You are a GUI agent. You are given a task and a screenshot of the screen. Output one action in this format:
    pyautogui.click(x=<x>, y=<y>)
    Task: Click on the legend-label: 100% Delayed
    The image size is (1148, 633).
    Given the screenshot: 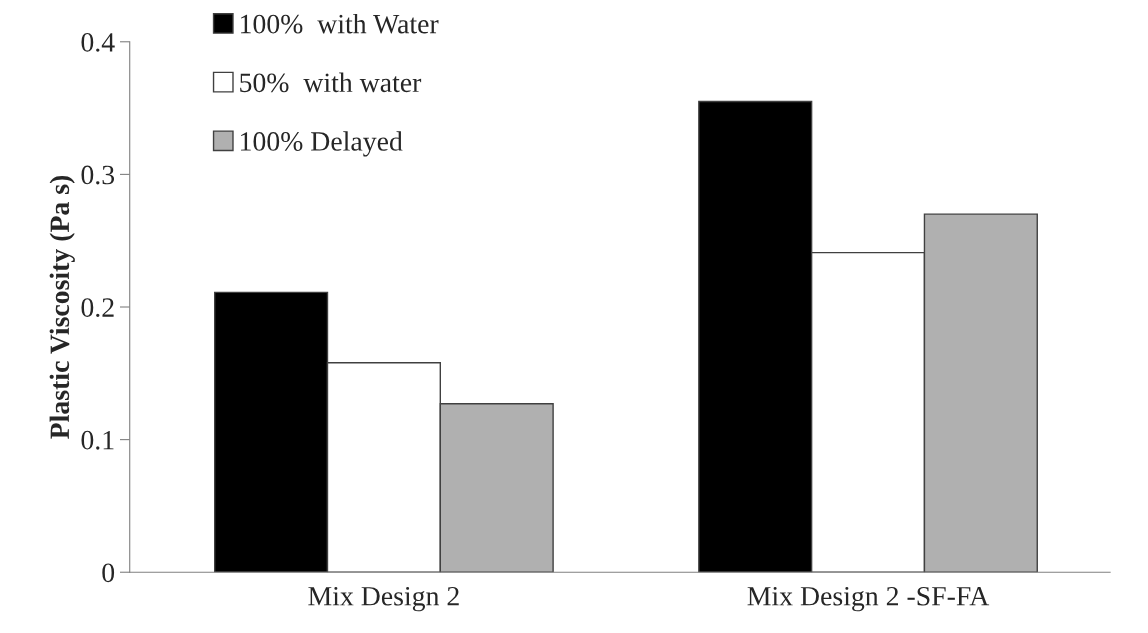 What is the action you would take?
    pyautogui.click(x=321, y=144)
    